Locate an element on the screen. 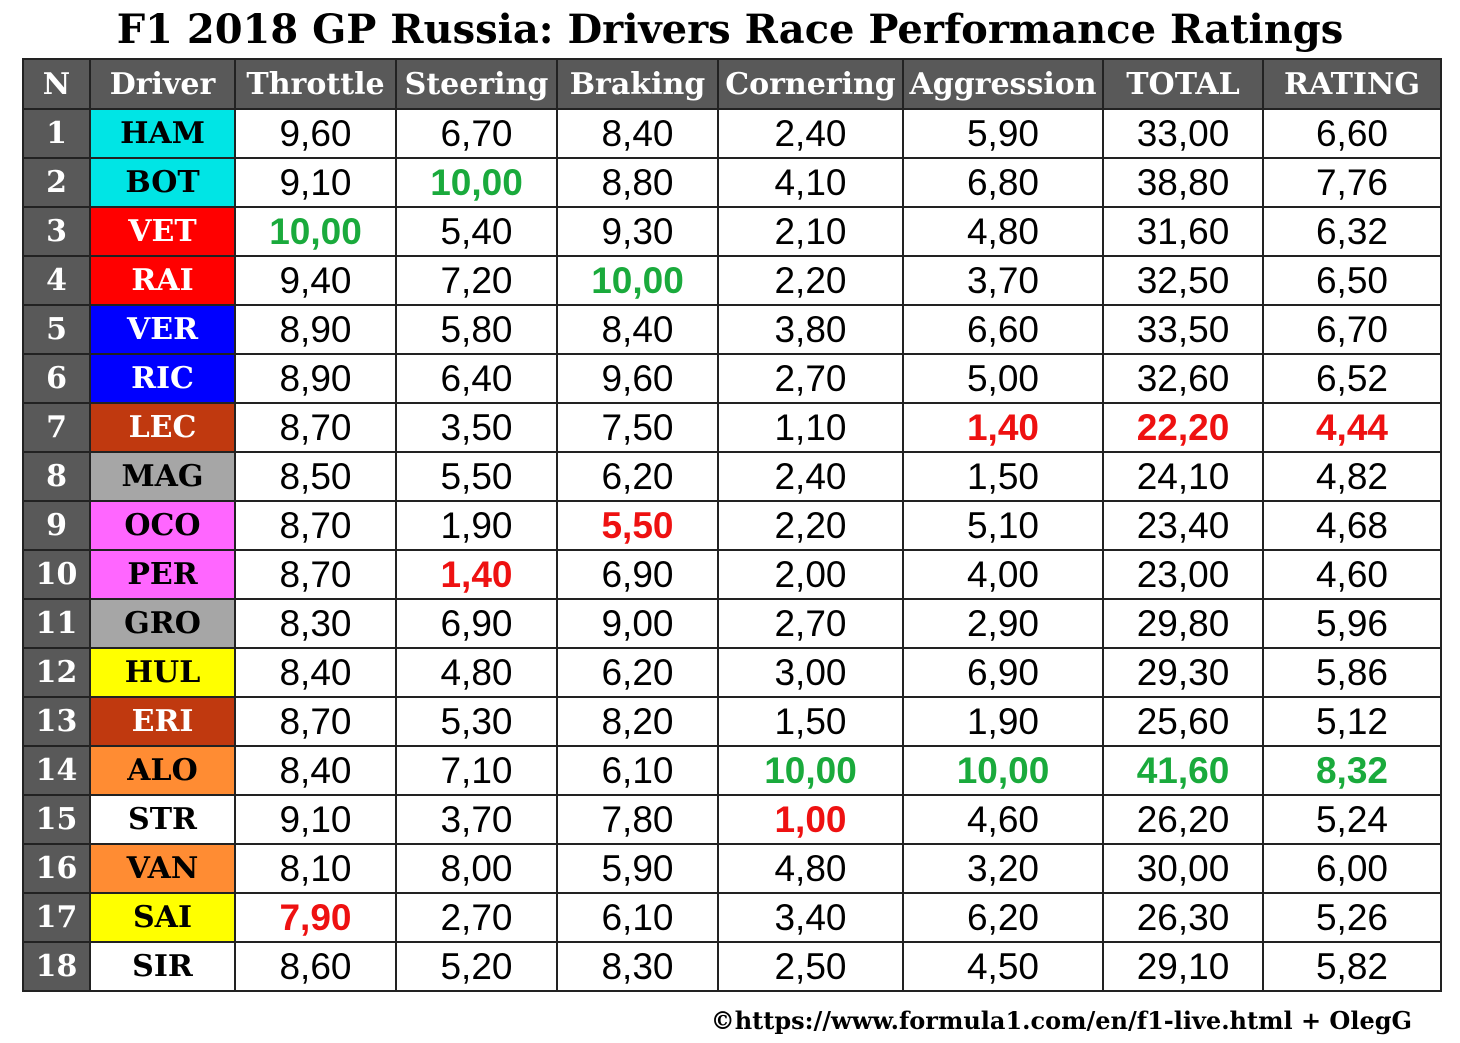 This screenshot has height=1043, width=1460. braking-cell: 6,20 is located at coordinates (637, 476).